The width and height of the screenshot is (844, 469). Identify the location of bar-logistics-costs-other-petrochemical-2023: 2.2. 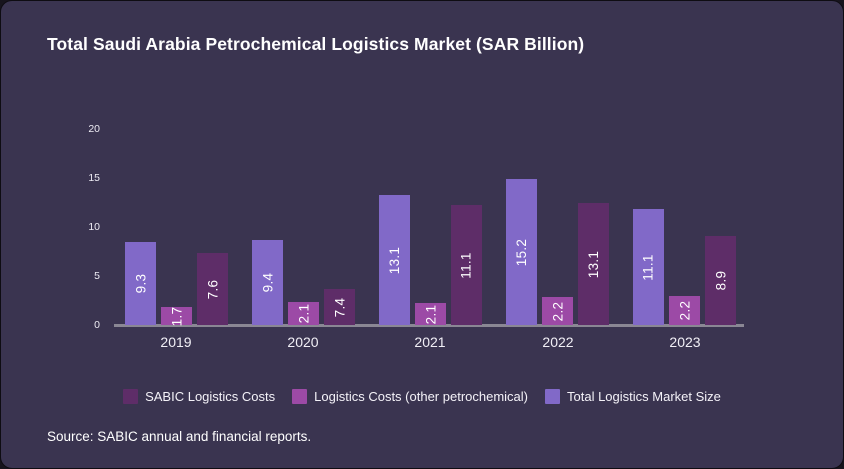
(684, 310).